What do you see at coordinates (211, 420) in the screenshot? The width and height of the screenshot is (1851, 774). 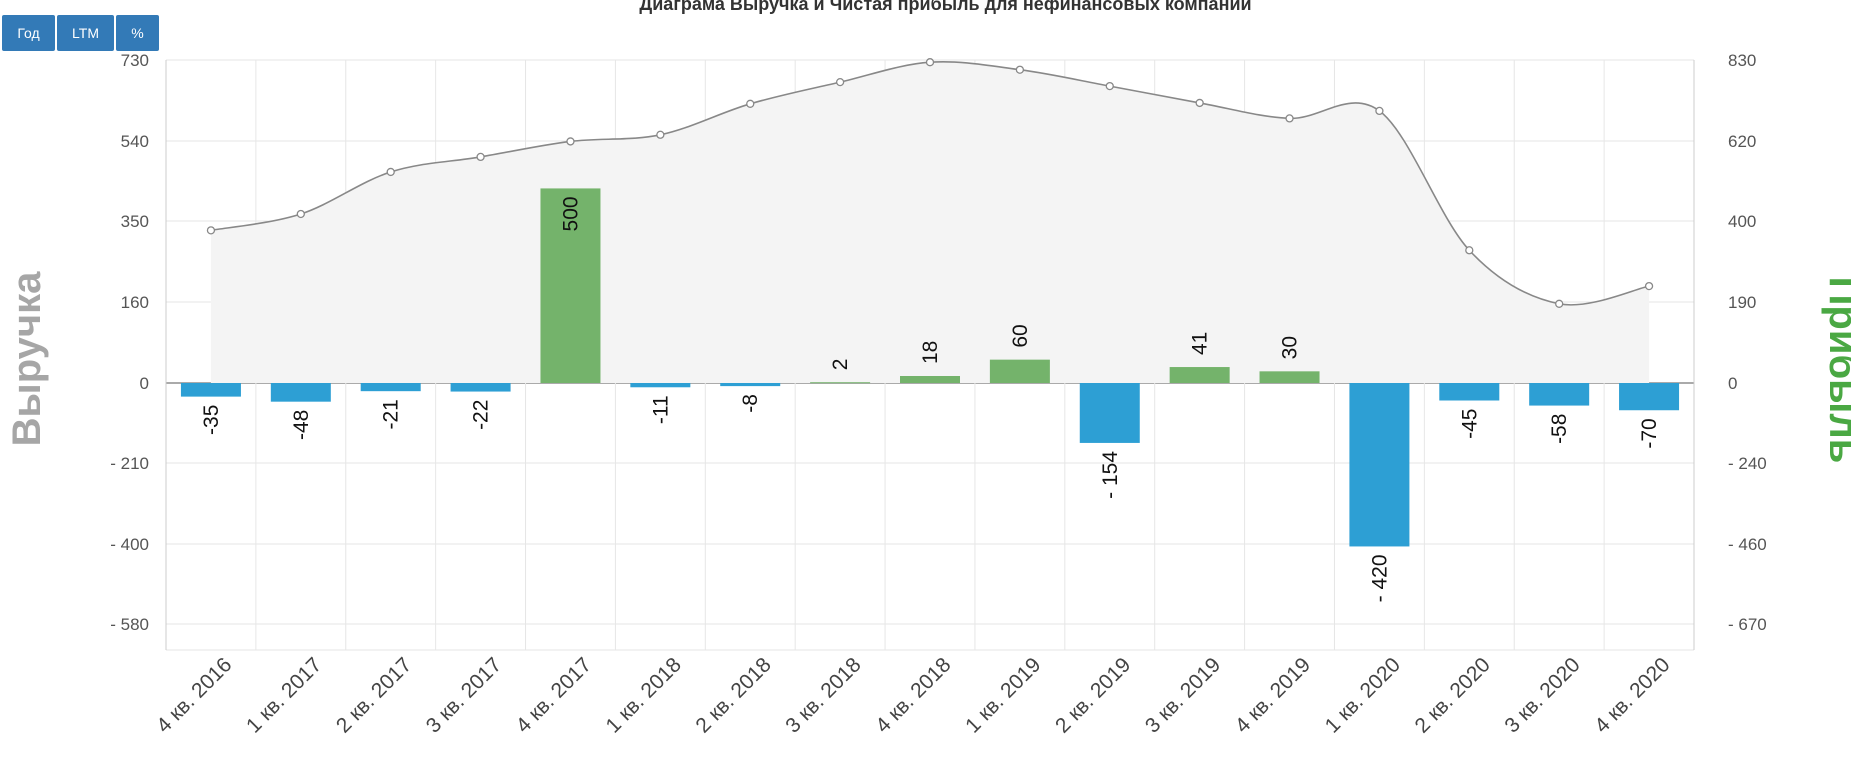 I see `profit-data-label: -35` at bounding box center [211, 420].